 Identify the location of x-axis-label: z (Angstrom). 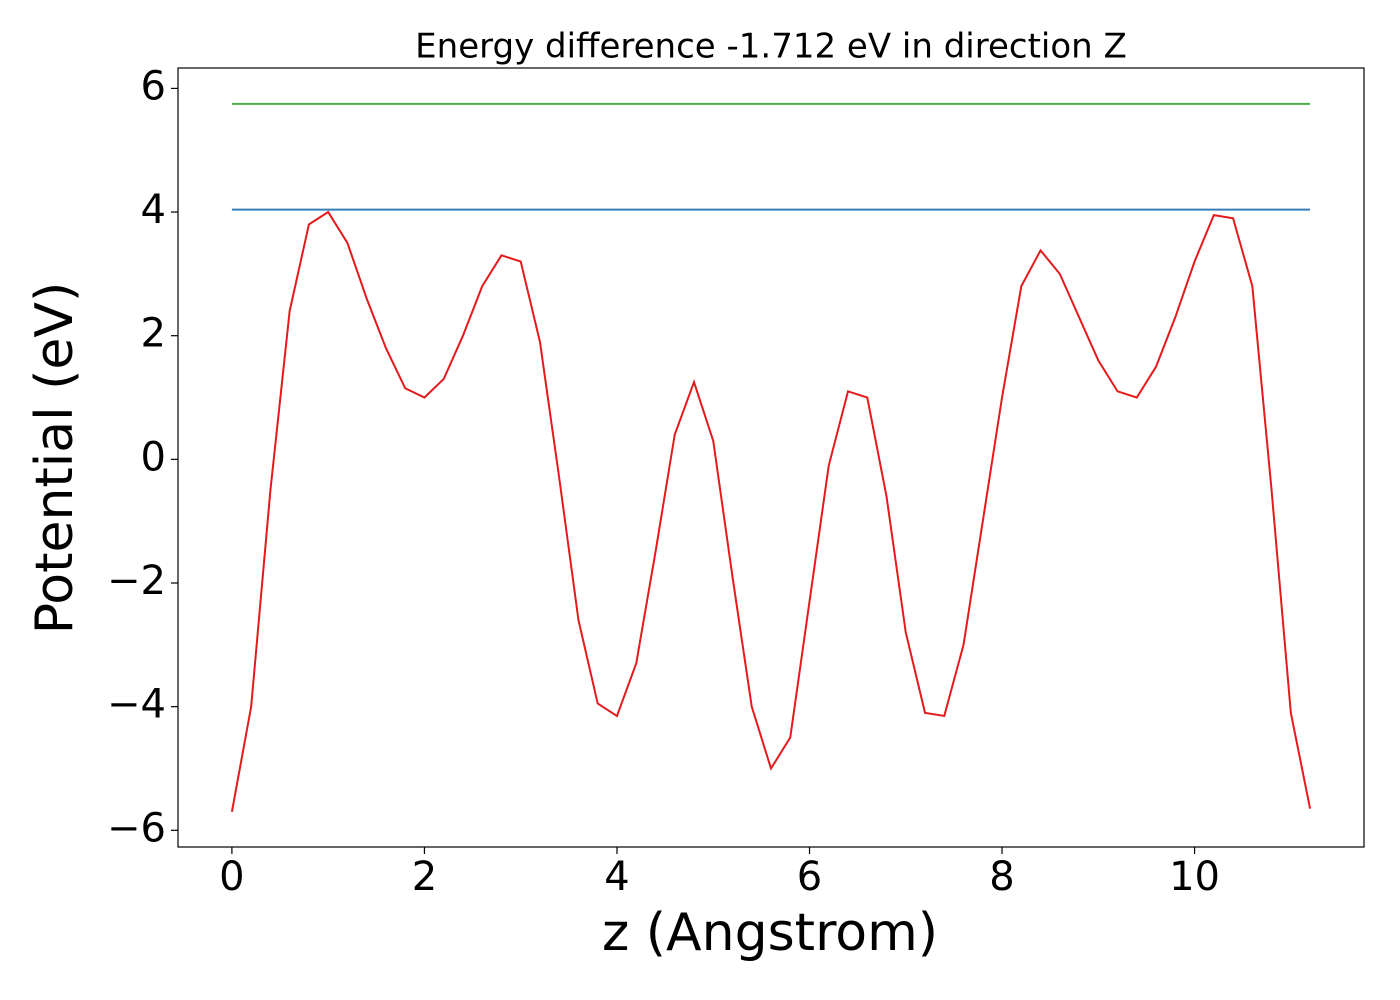
(770, 933).